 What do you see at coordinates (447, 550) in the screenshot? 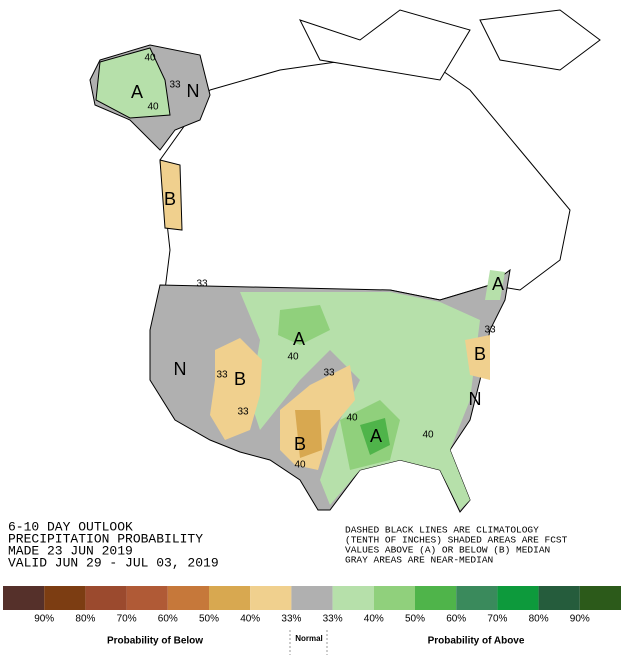
I see `legend-note: VALUES ABOVE (A) OR BELOW (B) MEDIAN` at bounding box center [447, 550].